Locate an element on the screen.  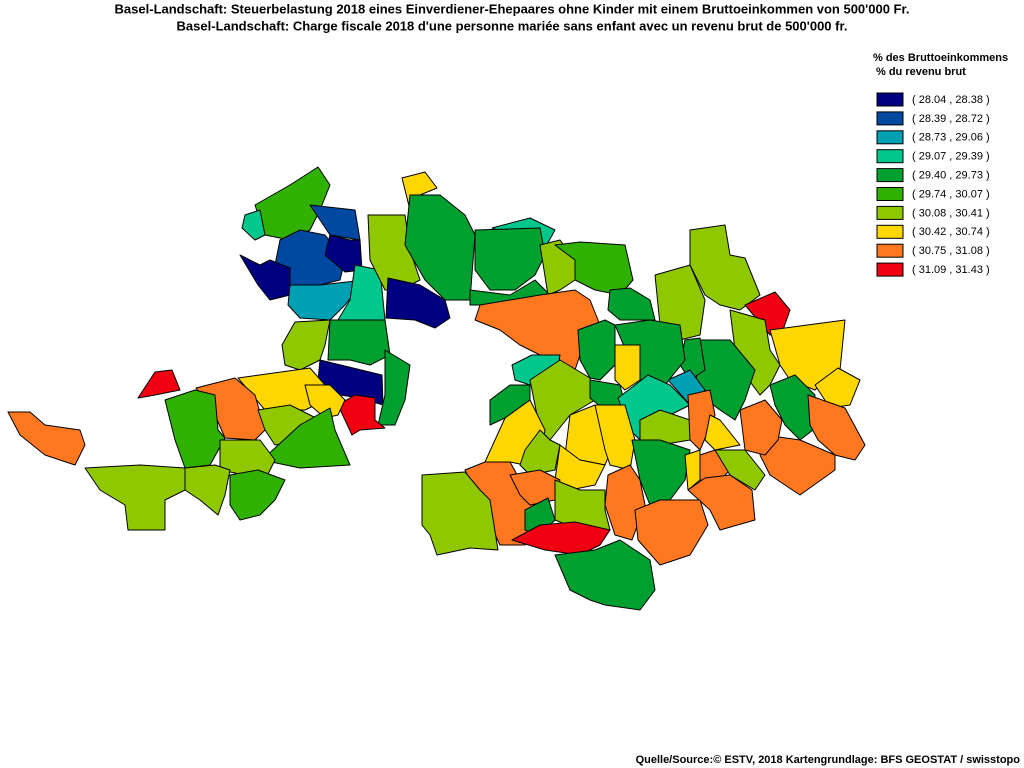
legend-label: ( 30.75 , 31.08 ) is located at coordinates (951, 251).